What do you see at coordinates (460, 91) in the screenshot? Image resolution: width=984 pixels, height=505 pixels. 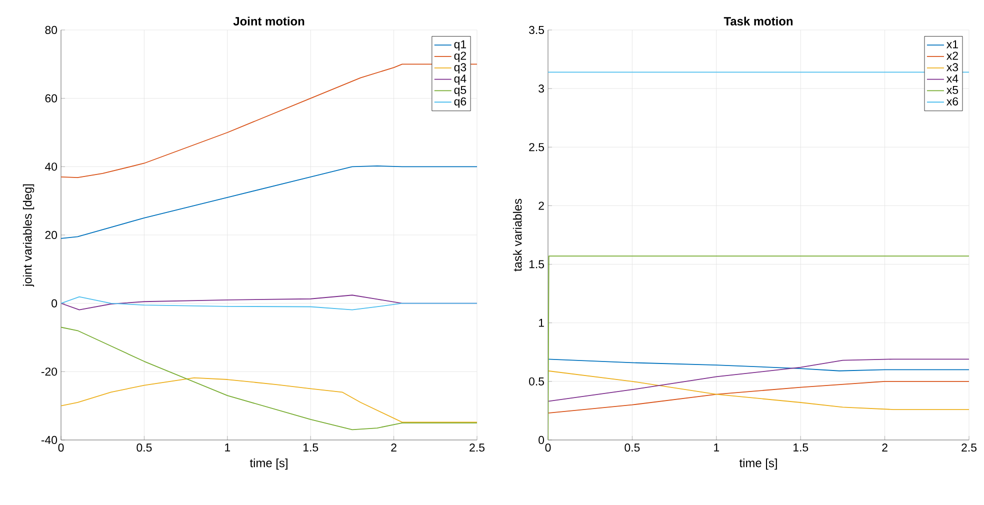 I see `legend-label: q5` at bounding box center [460, 91].